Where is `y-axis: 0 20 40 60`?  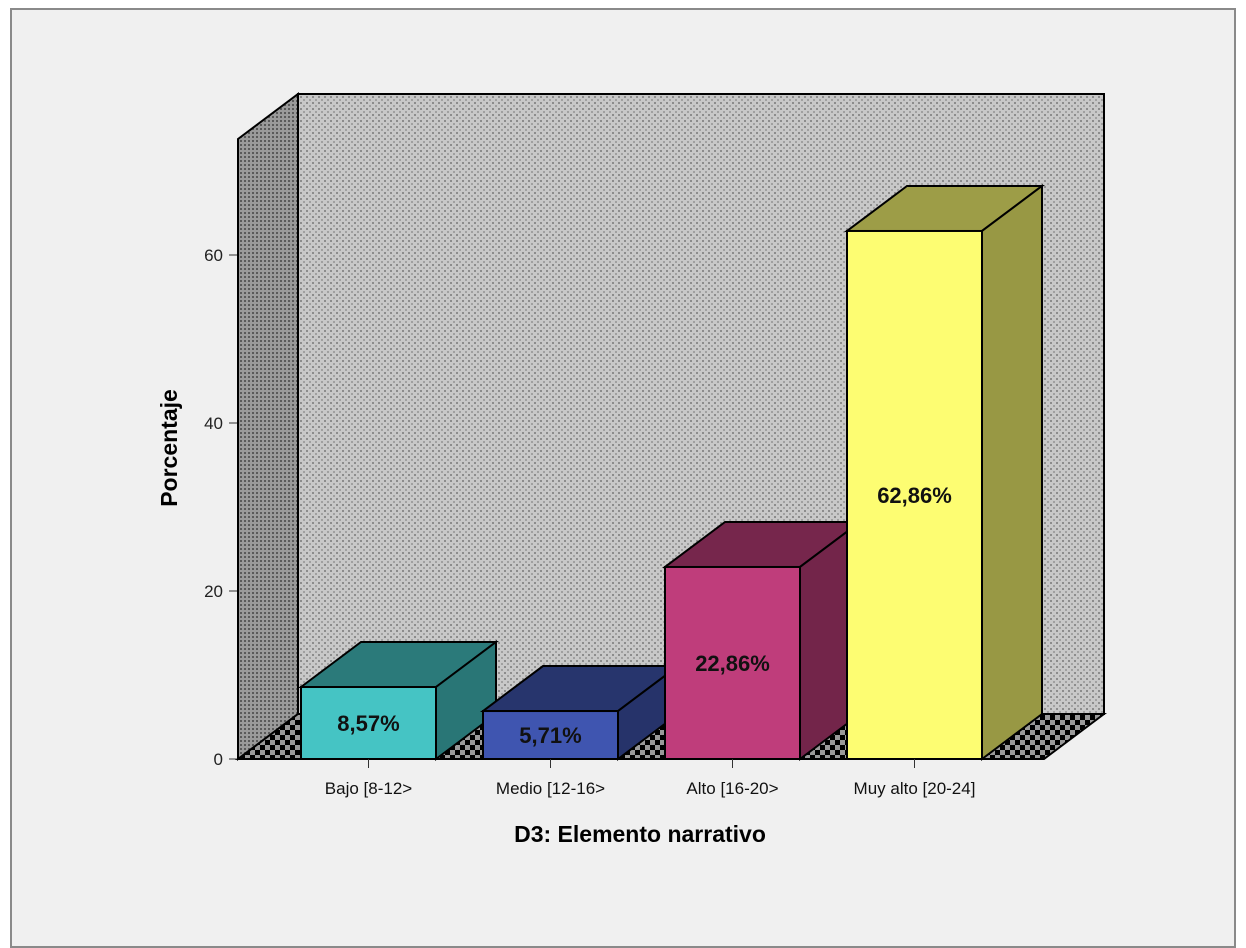 y-axis: 0 20 40 60 is located at coordinates (220, 507).